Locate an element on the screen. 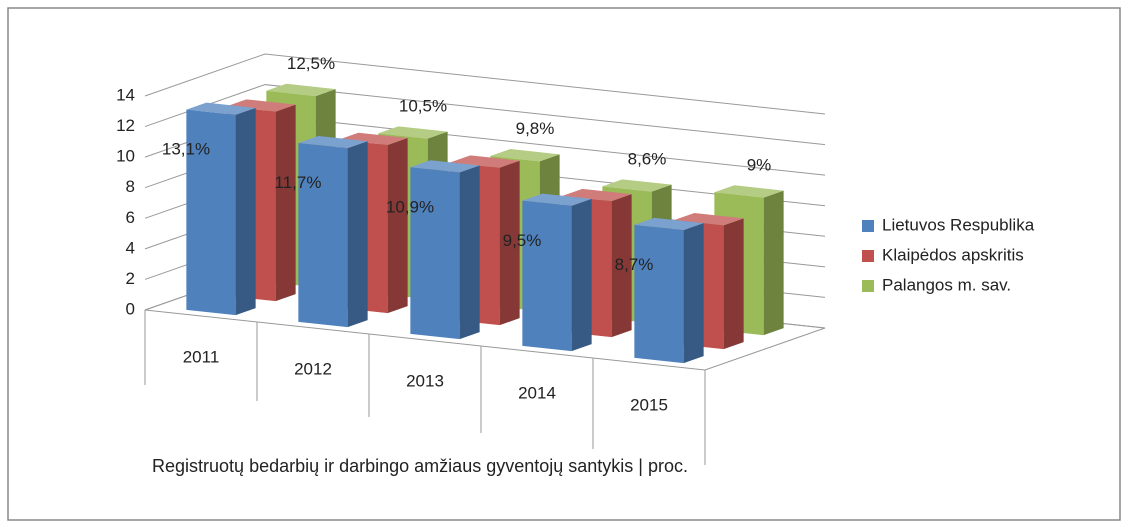 The height and width of the screenshot is (528, 1128). x-tick-label: 2013 is located at coordinates (425, 380).